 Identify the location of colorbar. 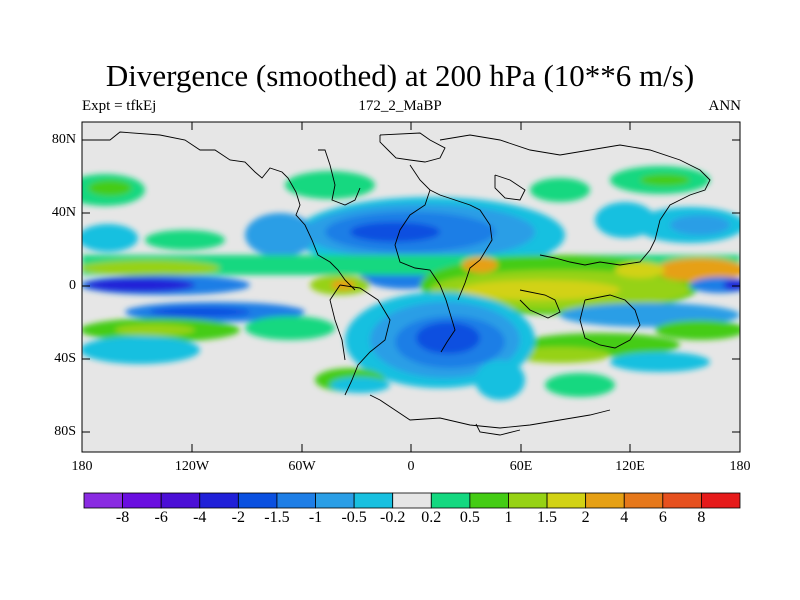
(412, 500).